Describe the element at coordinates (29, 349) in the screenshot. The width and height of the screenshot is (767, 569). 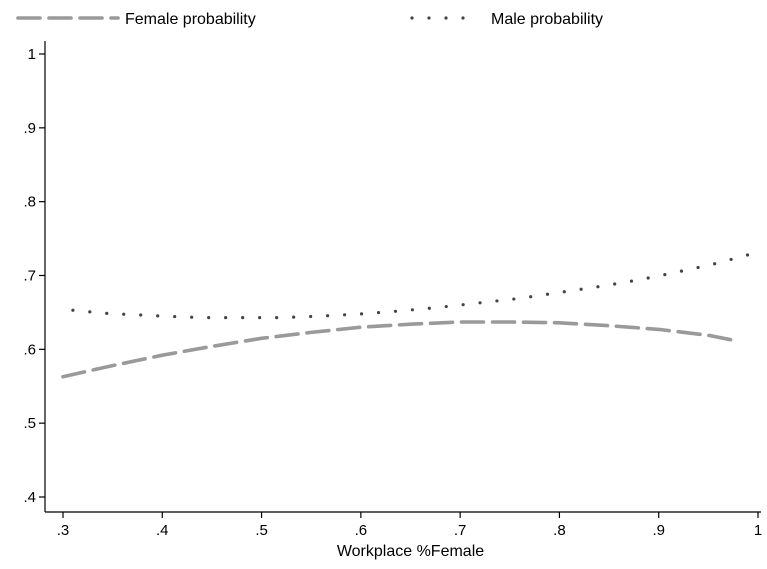
I see `y-tick-label: .6` at that location.